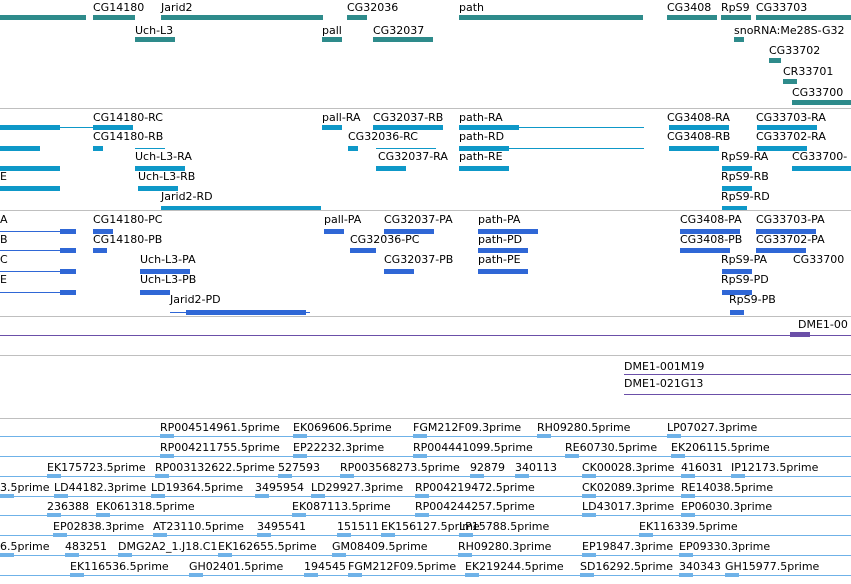 Image resolution: width=851 pixels, height=584 pixels. Describe the element at coordinates (504, 526) in the screenshot. I see `feature-label: LP15788.5prime` at that location.